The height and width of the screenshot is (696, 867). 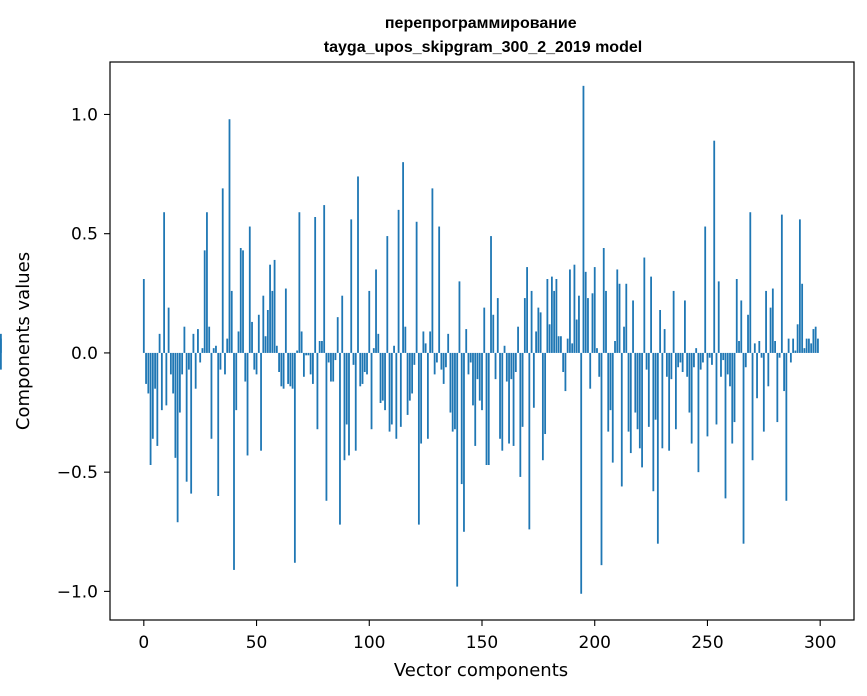 What do you see at coordinates (23, 341) in the screenshot?
I see `y-axis-label: Components values` at bounding box center [23, 341].